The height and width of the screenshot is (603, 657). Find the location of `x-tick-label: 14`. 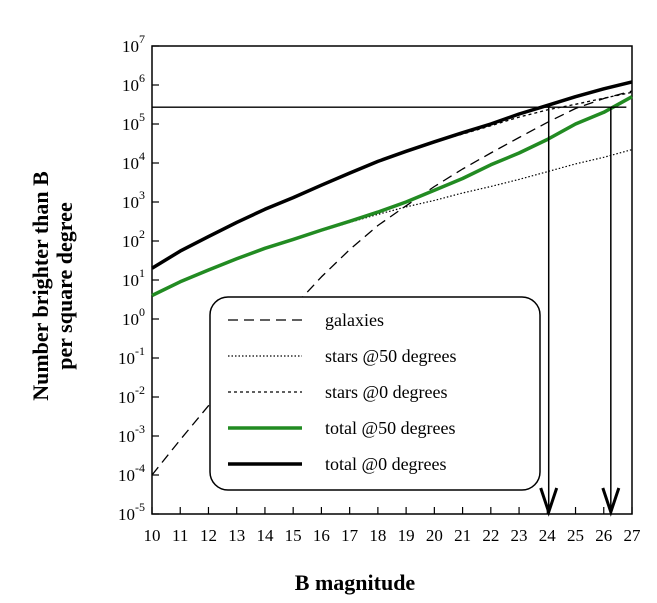

x-tick-label: 14 is located at coordinates (265, 535).